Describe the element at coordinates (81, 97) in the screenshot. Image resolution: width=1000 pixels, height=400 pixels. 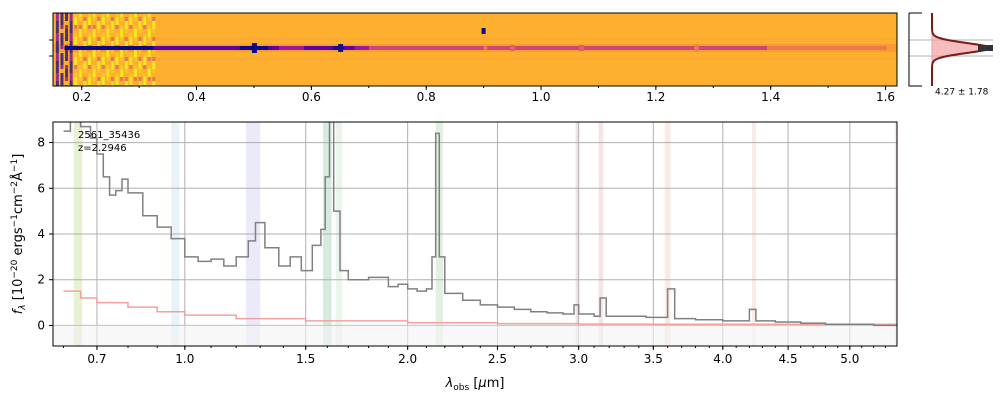
I see `x-tick-label-2d: 0.2` at that location.